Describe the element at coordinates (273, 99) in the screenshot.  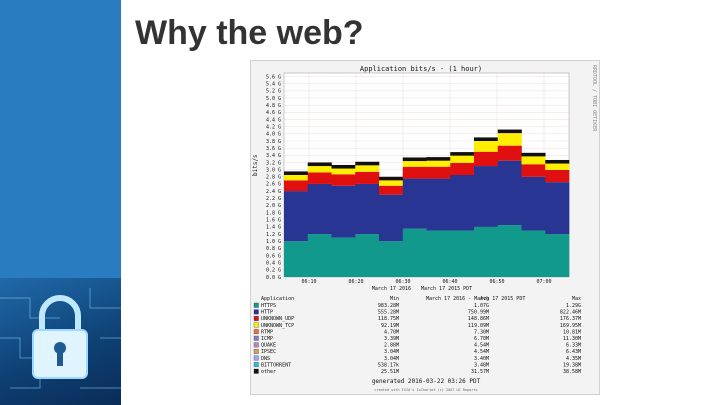
I see `y-tick-label: 5.0 G` at that location.